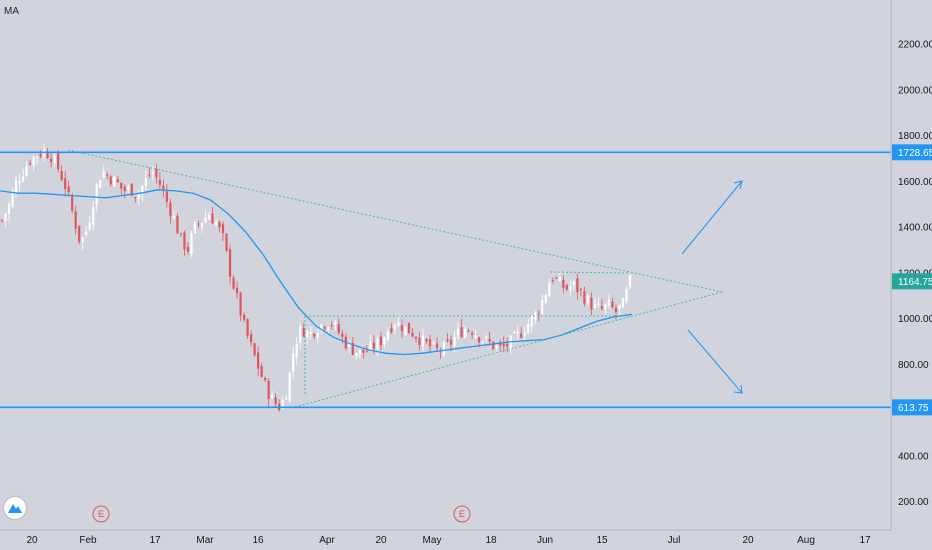  What do you see at coordinates (448, 540) in the screenshot?
I see `time-axis: 20 Feb 17 Mar 16 Apr 20 May 18 Jun 15 Jul 20 Aug 17` at bounding box center [448, 540].